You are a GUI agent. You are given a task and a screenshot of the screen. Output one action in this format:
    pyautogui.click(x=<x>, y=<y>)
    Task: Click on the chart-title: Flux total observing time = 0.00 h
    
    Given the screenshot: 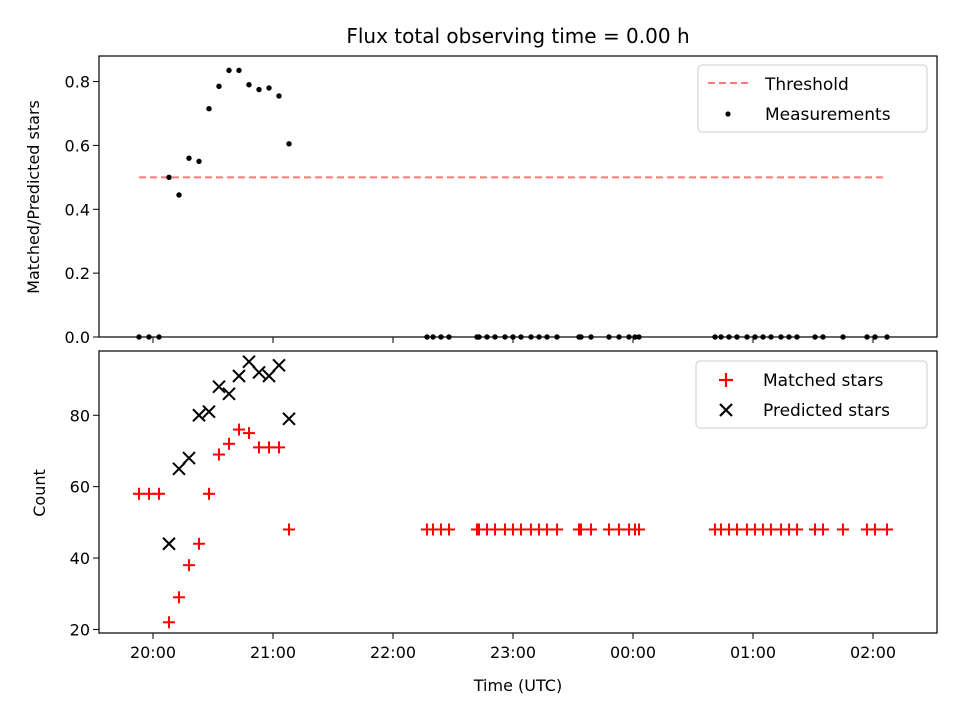 What is the action you would take?
    pyautogui.click(x=517, y=36)
    